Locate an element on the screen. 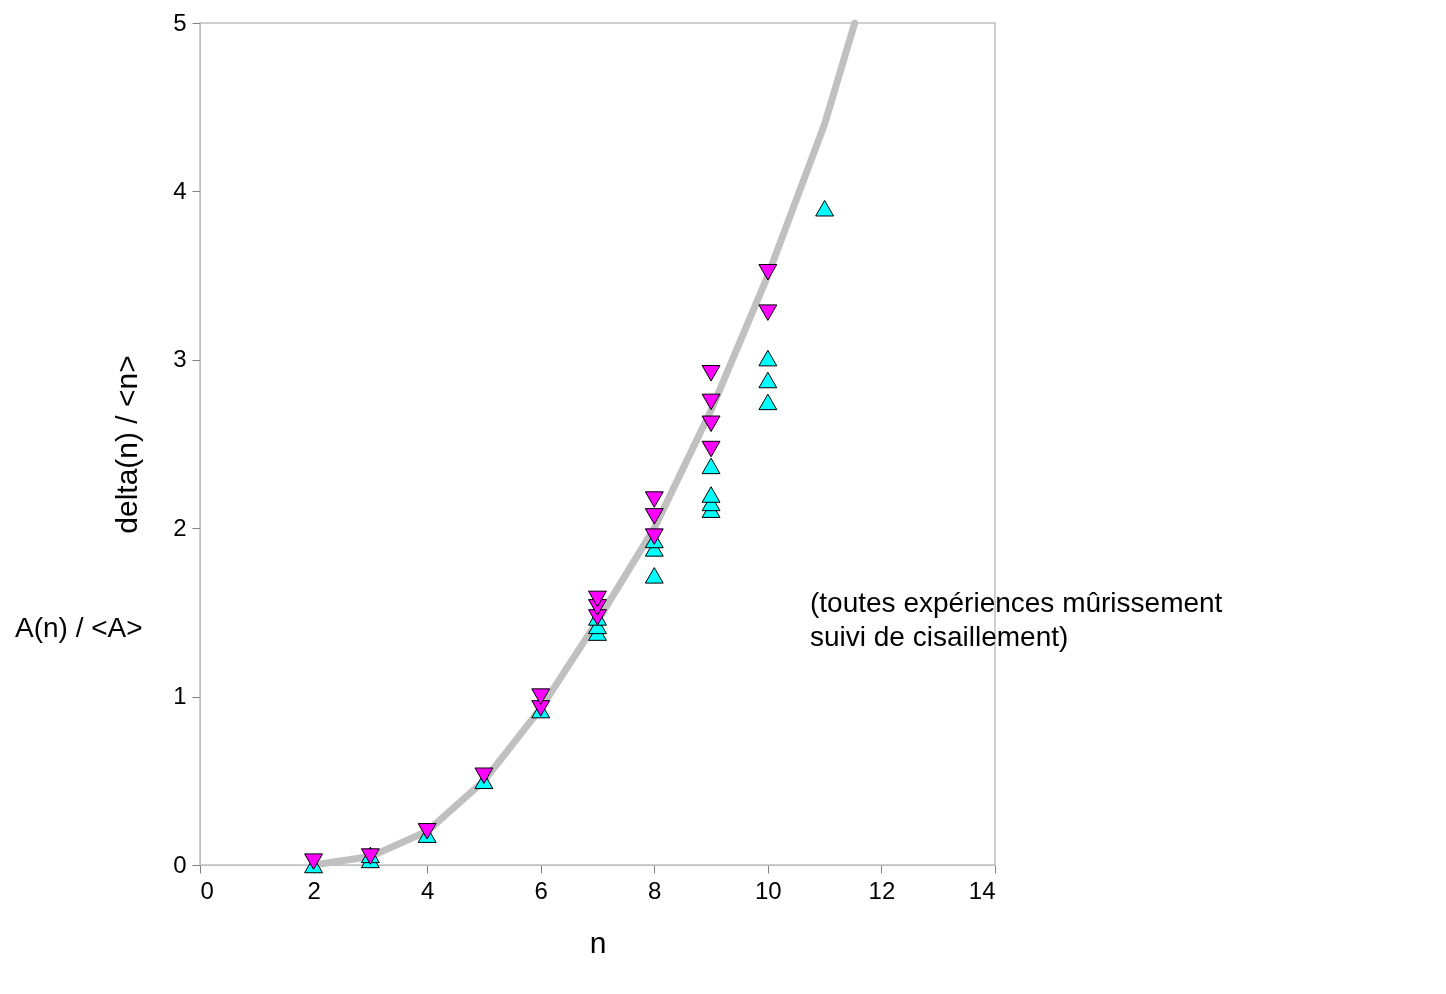 The width and height of the screenshot is (1446, 994). y-tick-label: 0 is located at coordinates (180, 864).